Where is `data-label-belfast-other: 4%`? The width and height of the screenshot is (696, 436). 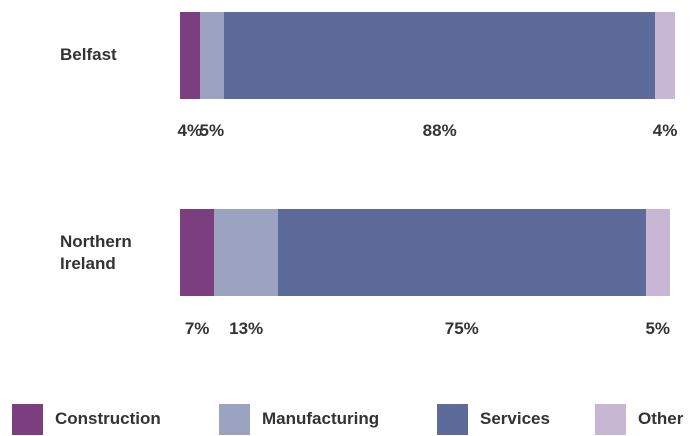
data-label-belfast-other: 4% is located at coordinates (665, 130).